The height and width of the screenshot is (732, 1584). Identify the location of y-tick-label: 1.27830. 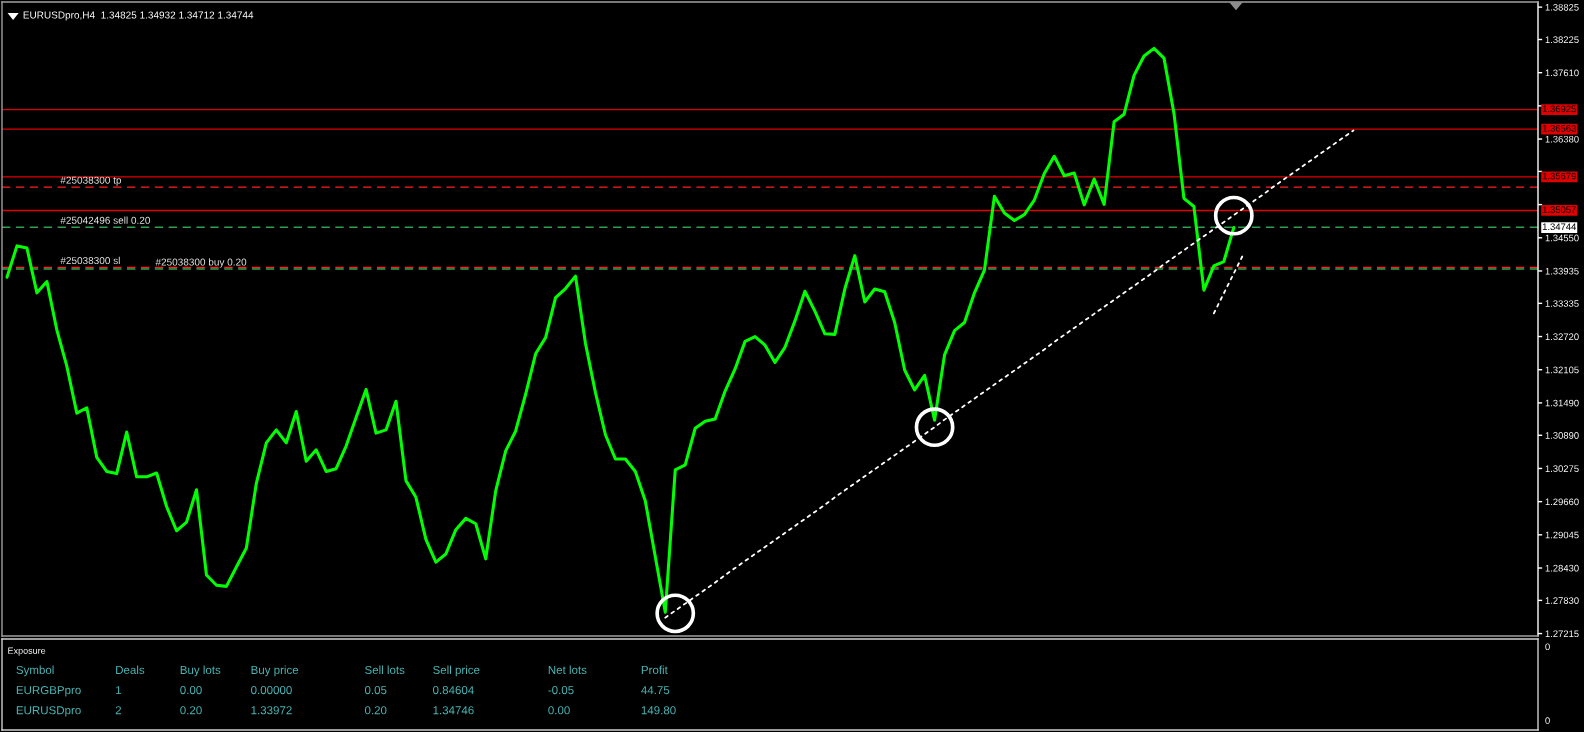
(1562, 600).